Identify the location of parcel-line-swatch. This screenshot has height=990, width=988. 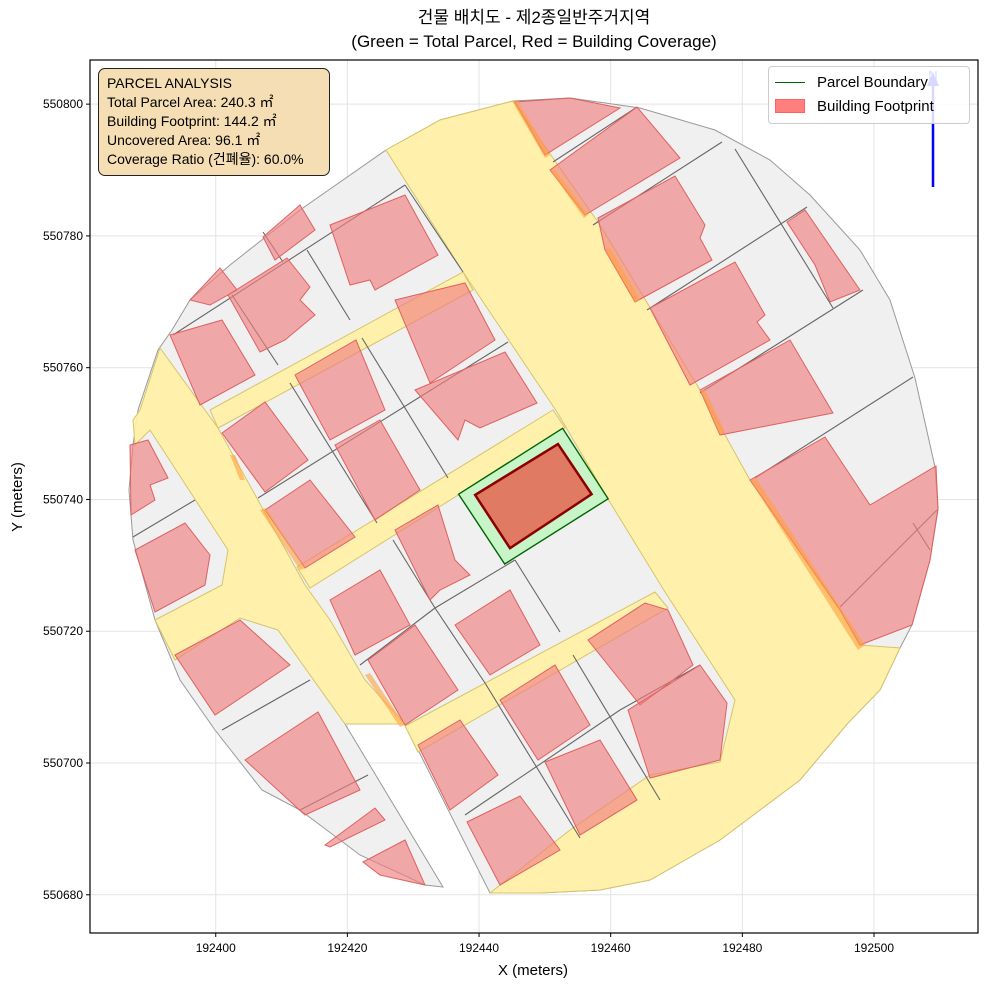
(790, 82).